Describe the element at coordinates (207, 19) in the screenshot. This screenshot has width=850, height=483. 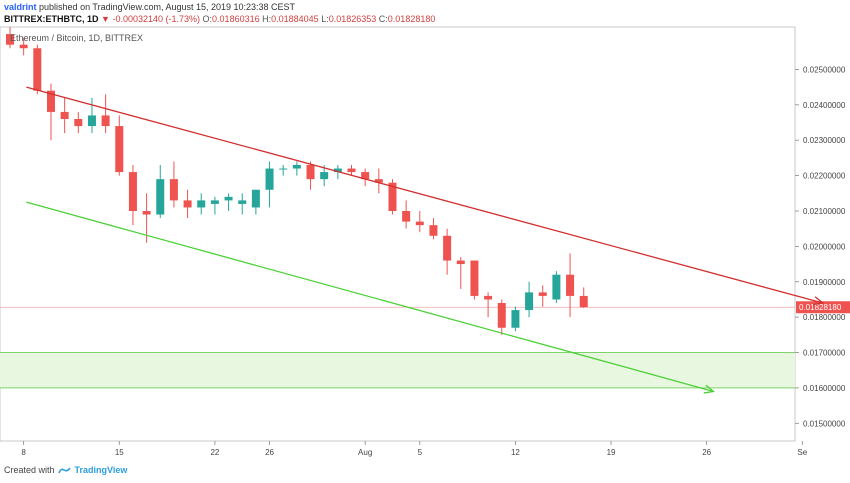
I see `open-label: O:` at that location.